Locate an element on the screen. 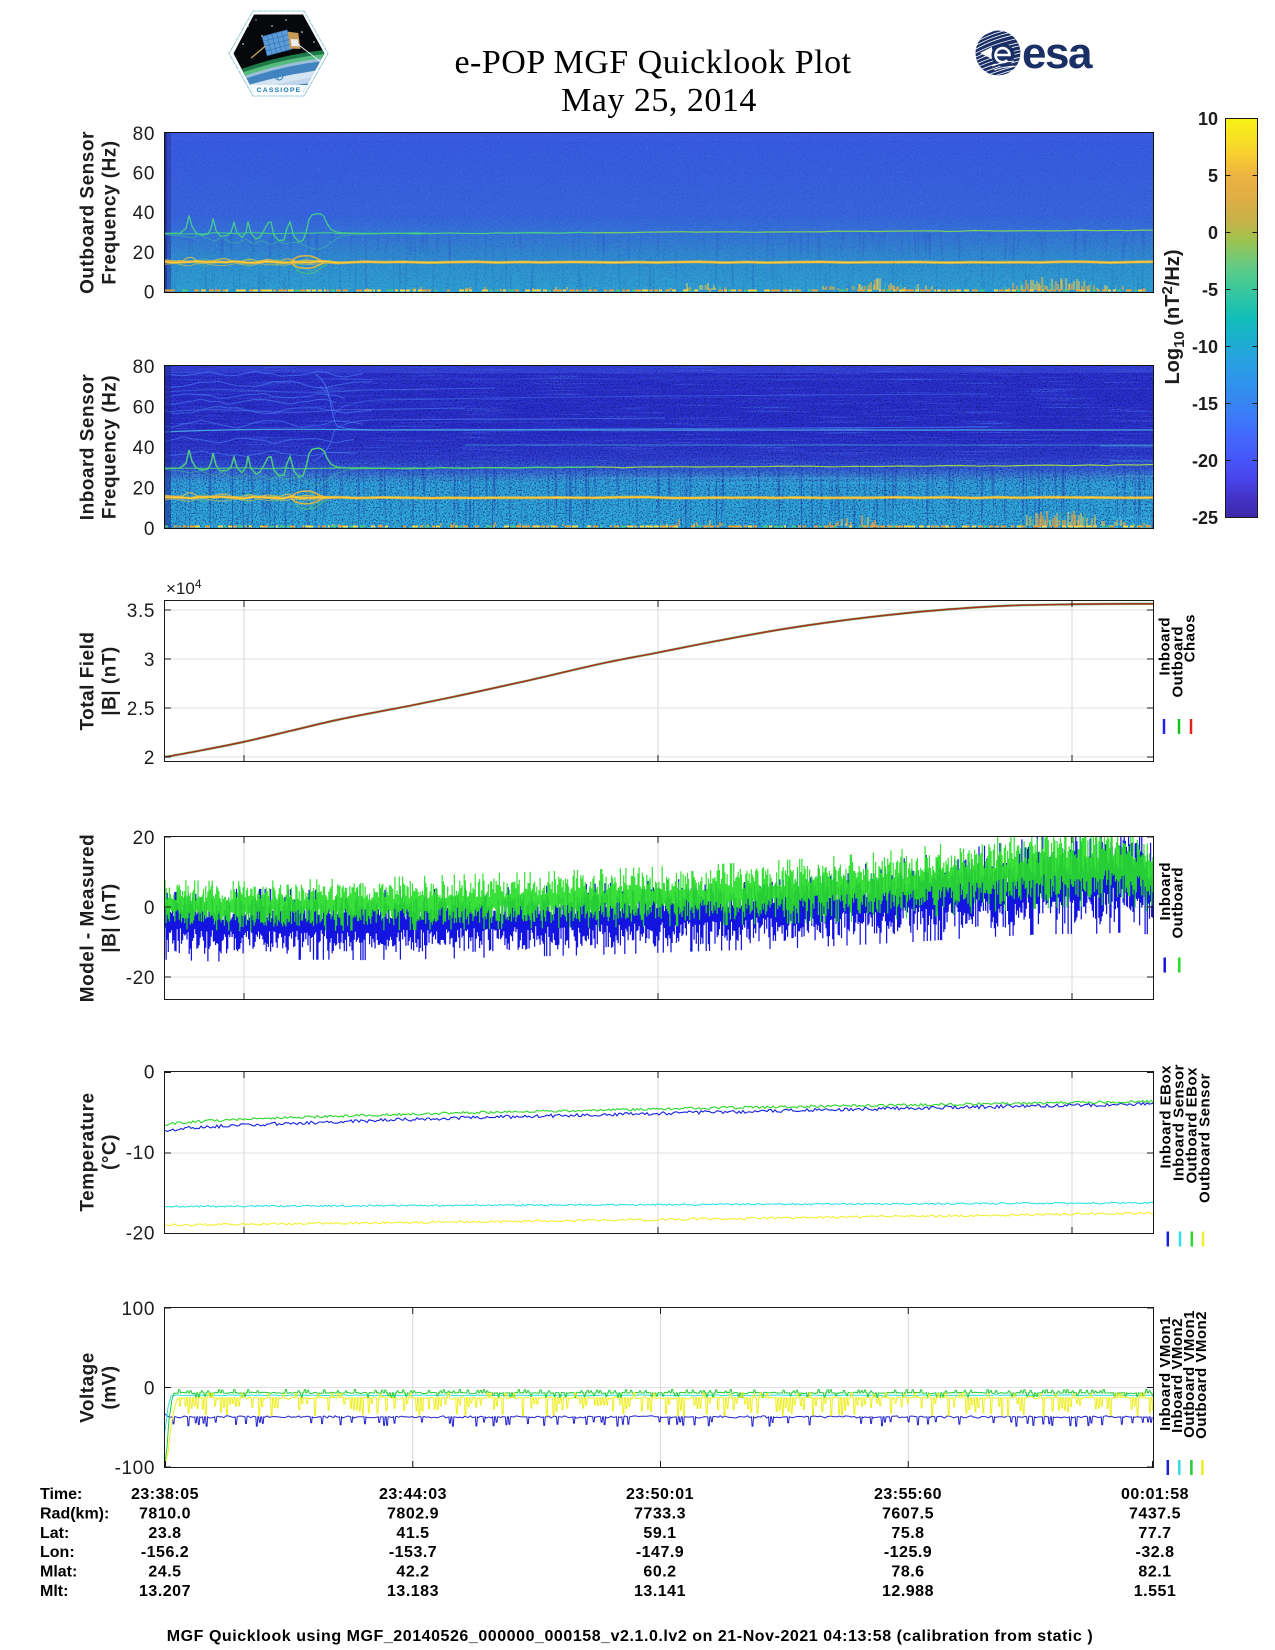  svg-text: 59.1 is located at coordinates (659, 1533).